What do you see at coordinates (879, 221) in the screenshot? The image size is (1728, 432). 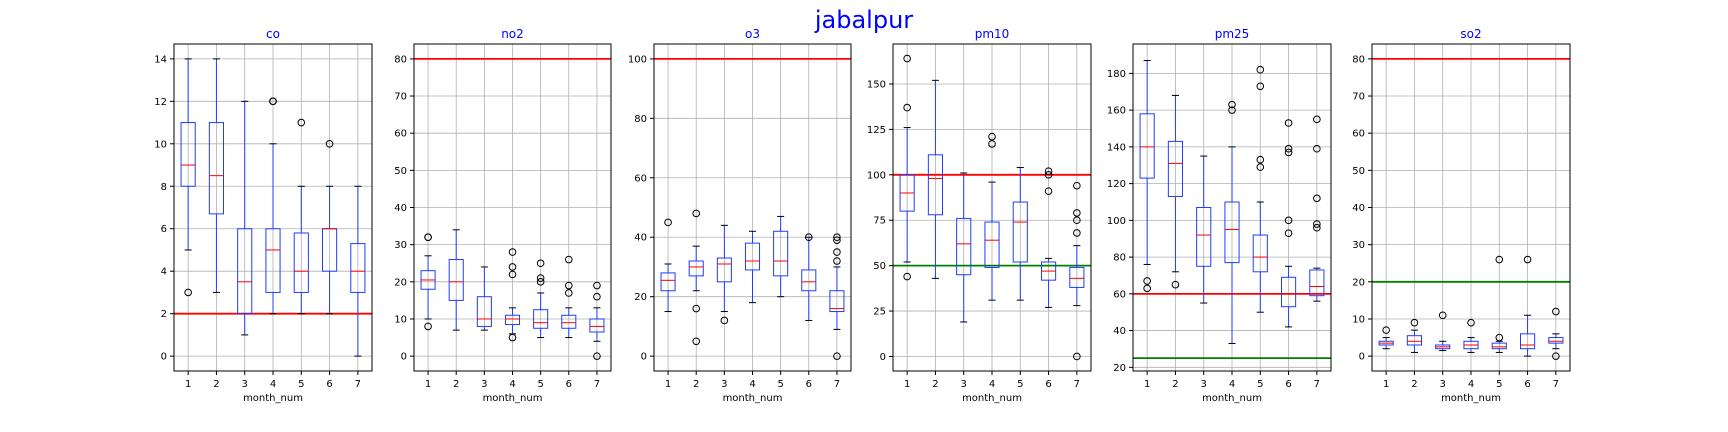 I see `y-tick-label: 75` at bounding box center [879, 221].